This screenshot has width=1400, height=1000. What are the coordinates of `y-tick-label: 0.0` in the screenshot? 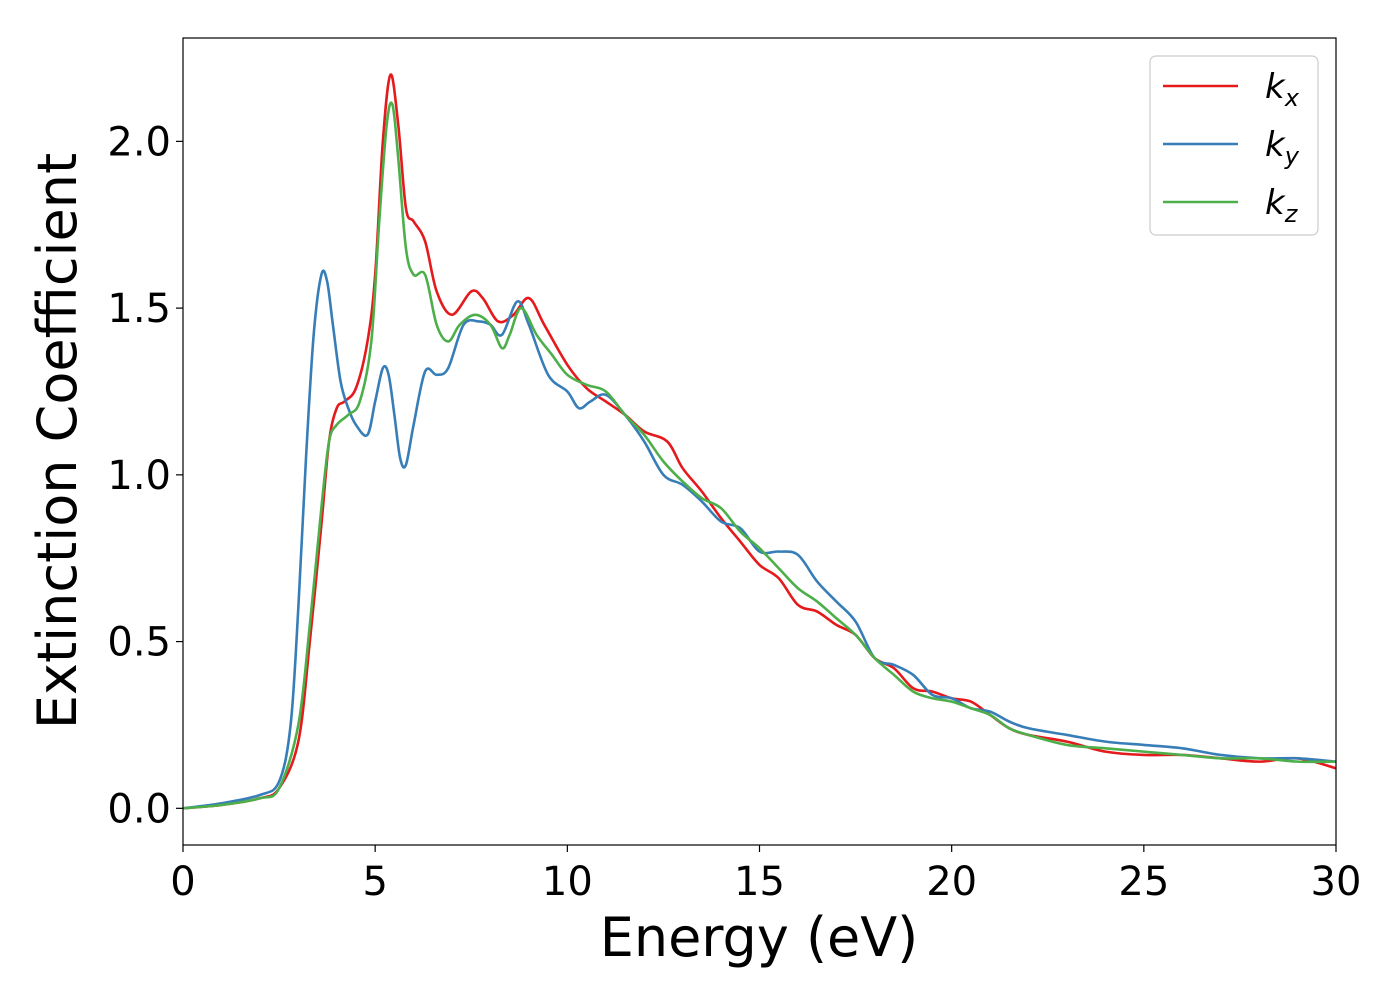 It's located at (139, 809).